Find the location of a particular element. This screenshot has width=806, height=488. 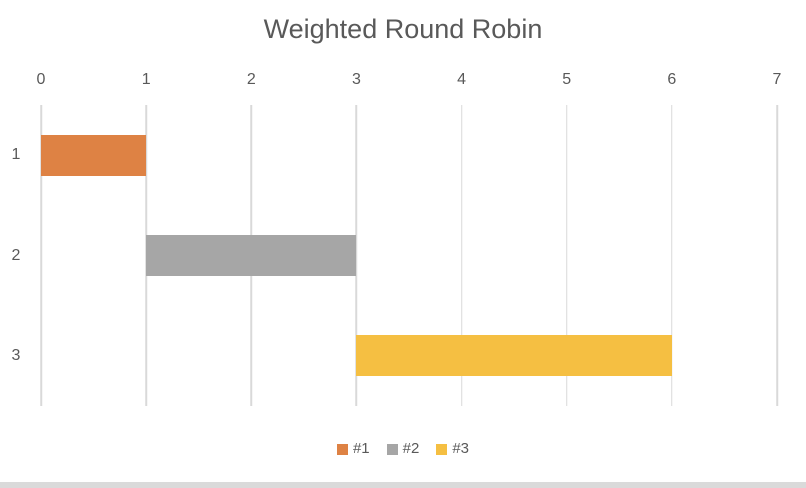

x-axis-tick-label: 3 is located at coordinates (356, 79).